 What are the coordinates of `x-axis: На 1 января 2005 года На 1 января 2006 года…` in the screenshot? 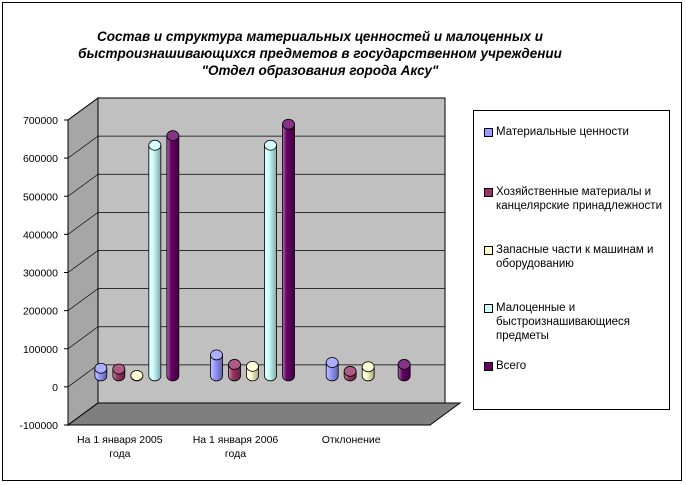 It's located at (229, 447).